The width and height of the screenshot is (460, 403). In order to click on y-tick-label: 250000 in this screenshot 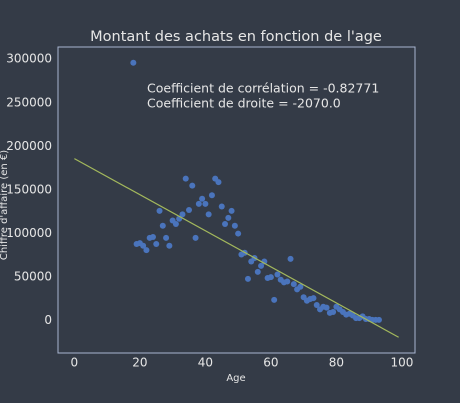, I will do `click(29, 102)`.